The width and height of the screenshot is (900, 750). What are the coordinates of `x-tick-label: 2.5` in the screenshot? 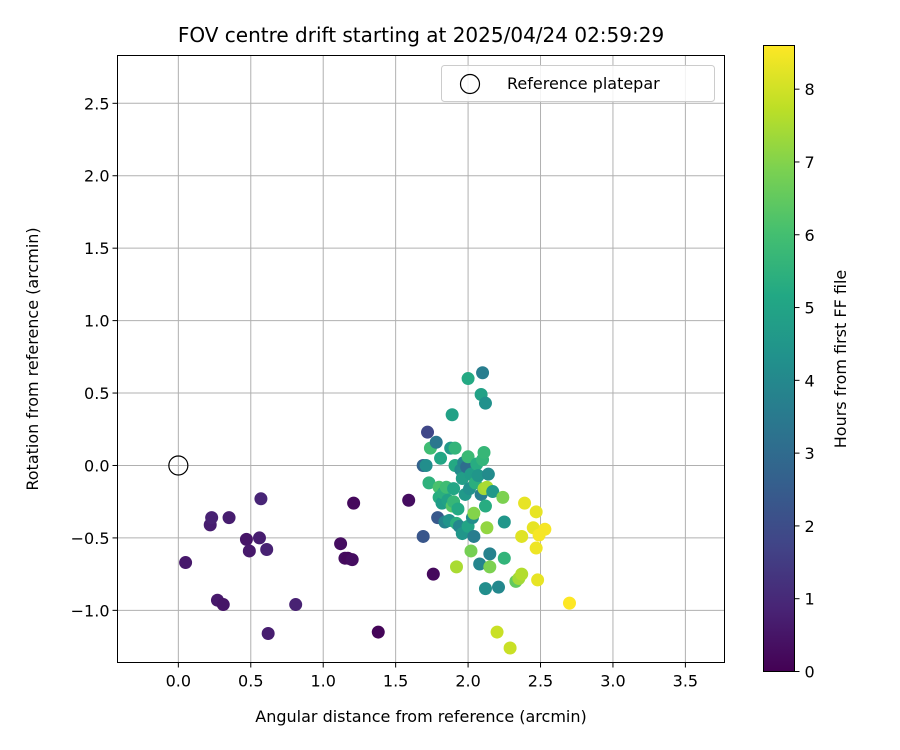 It's located at (540, 681).